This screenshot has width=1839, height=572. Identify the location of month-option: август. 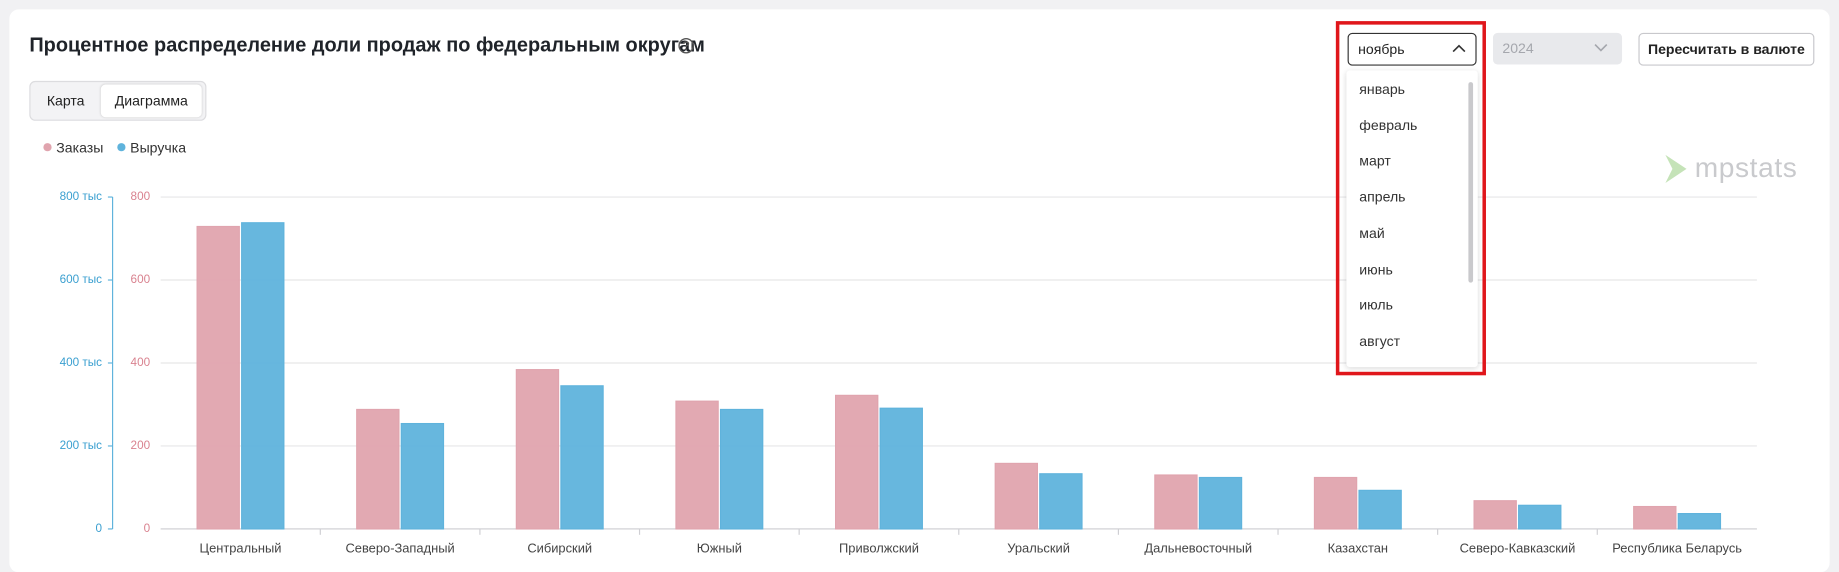
(1380, 341).